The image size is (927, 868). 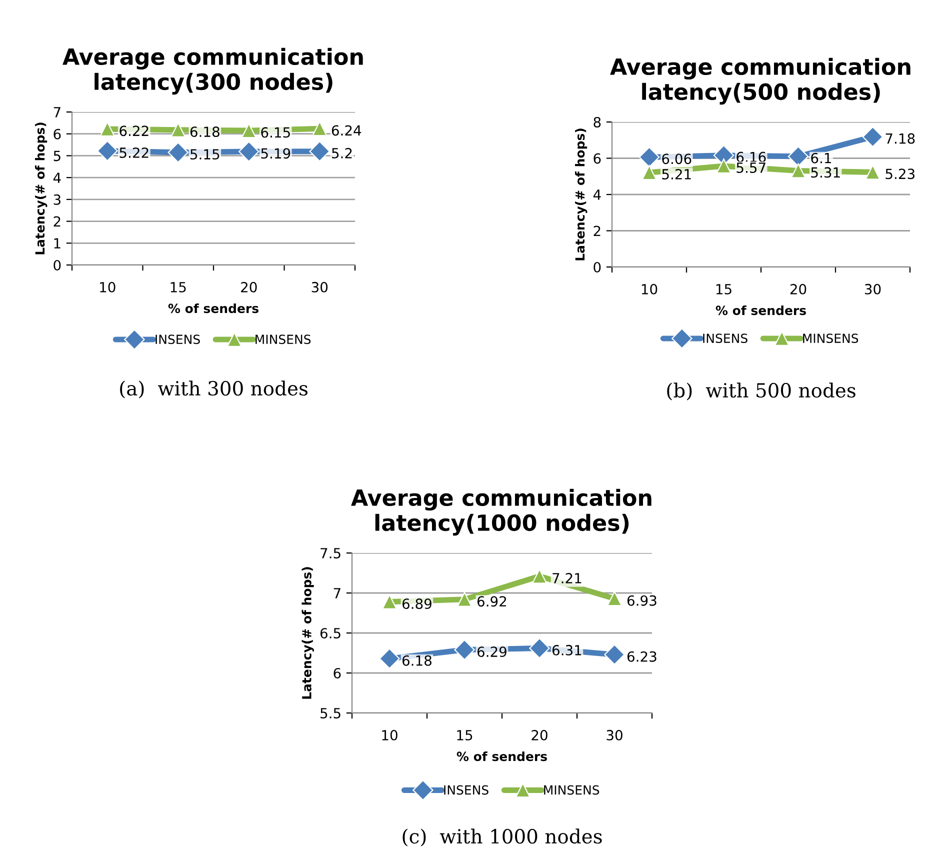 I want to click on data-label: 5.2, so click(x=342, y=153).